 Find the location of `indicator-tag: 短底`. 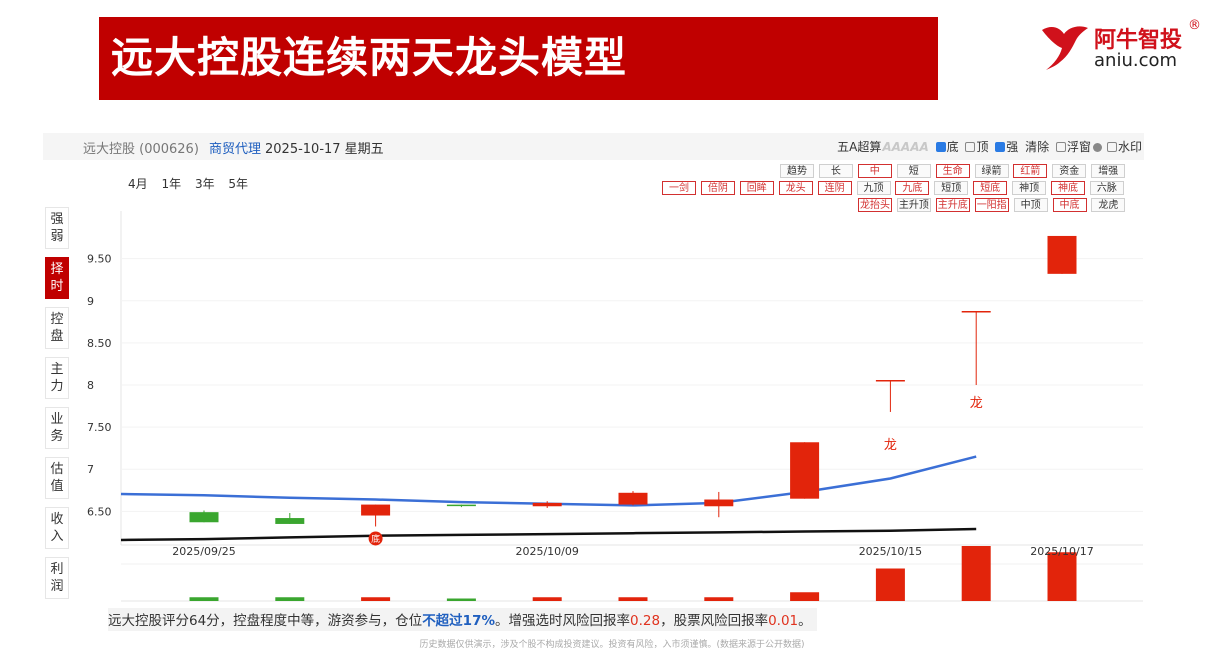

indicator-tag: 短底 is located at coordinates (990, 188).